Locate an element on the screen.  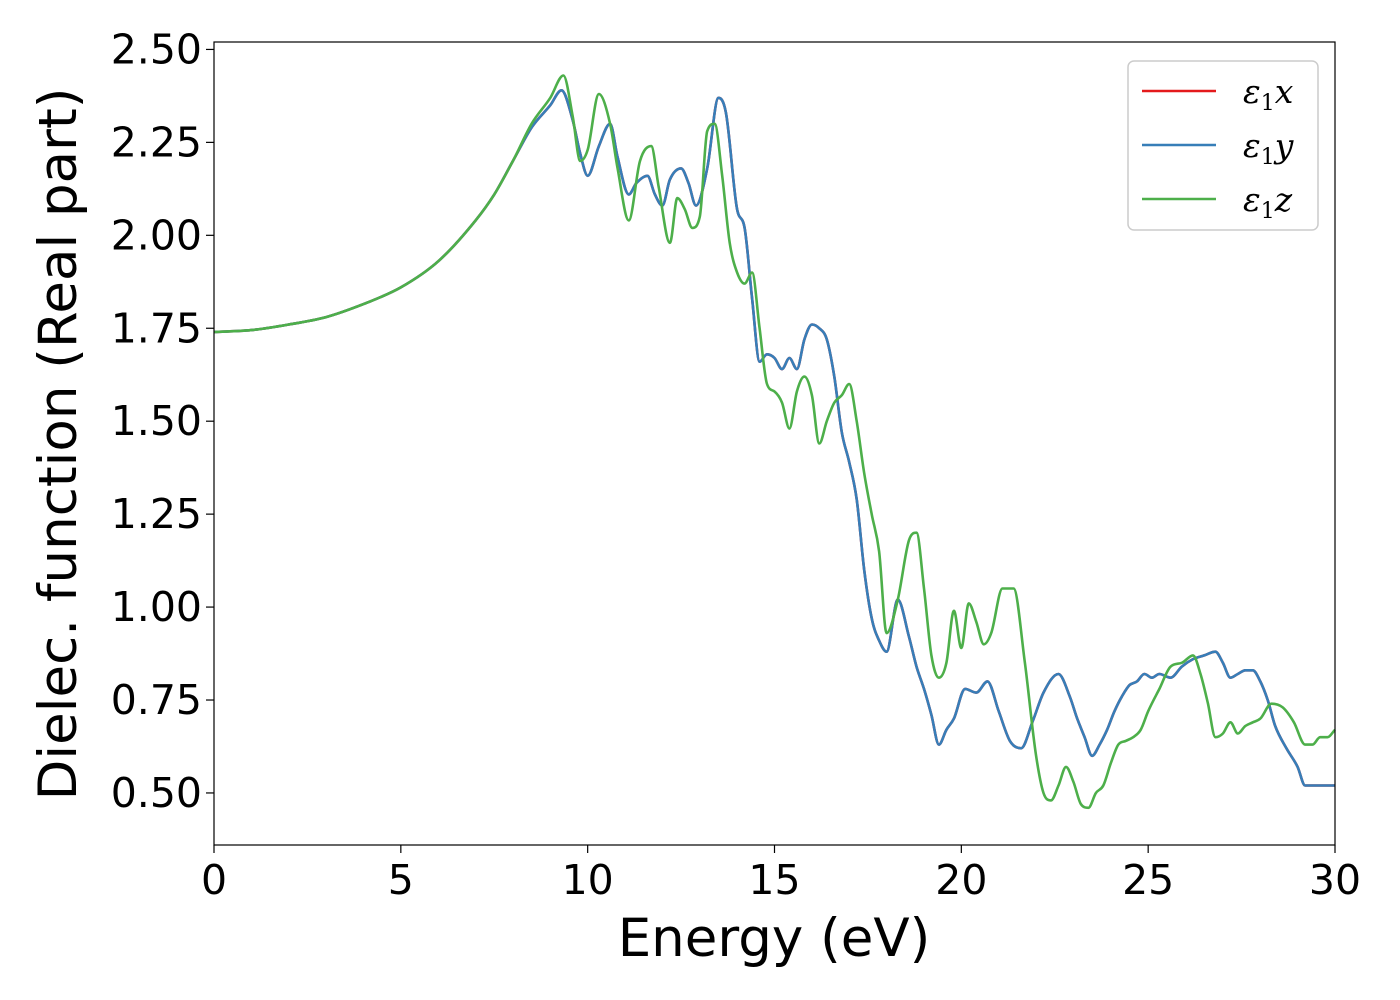
y-axis-title: Dielec. function (Real part) is located at coordinates (58, 444).